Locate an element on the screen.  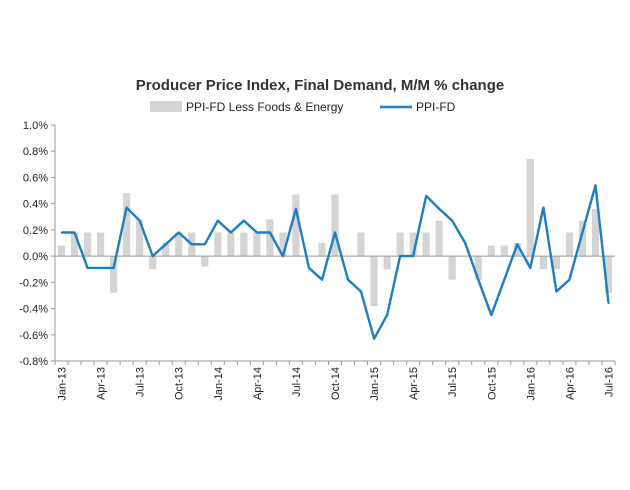
x-tick-label: Jan-15 is located at coordinates (375, 384).